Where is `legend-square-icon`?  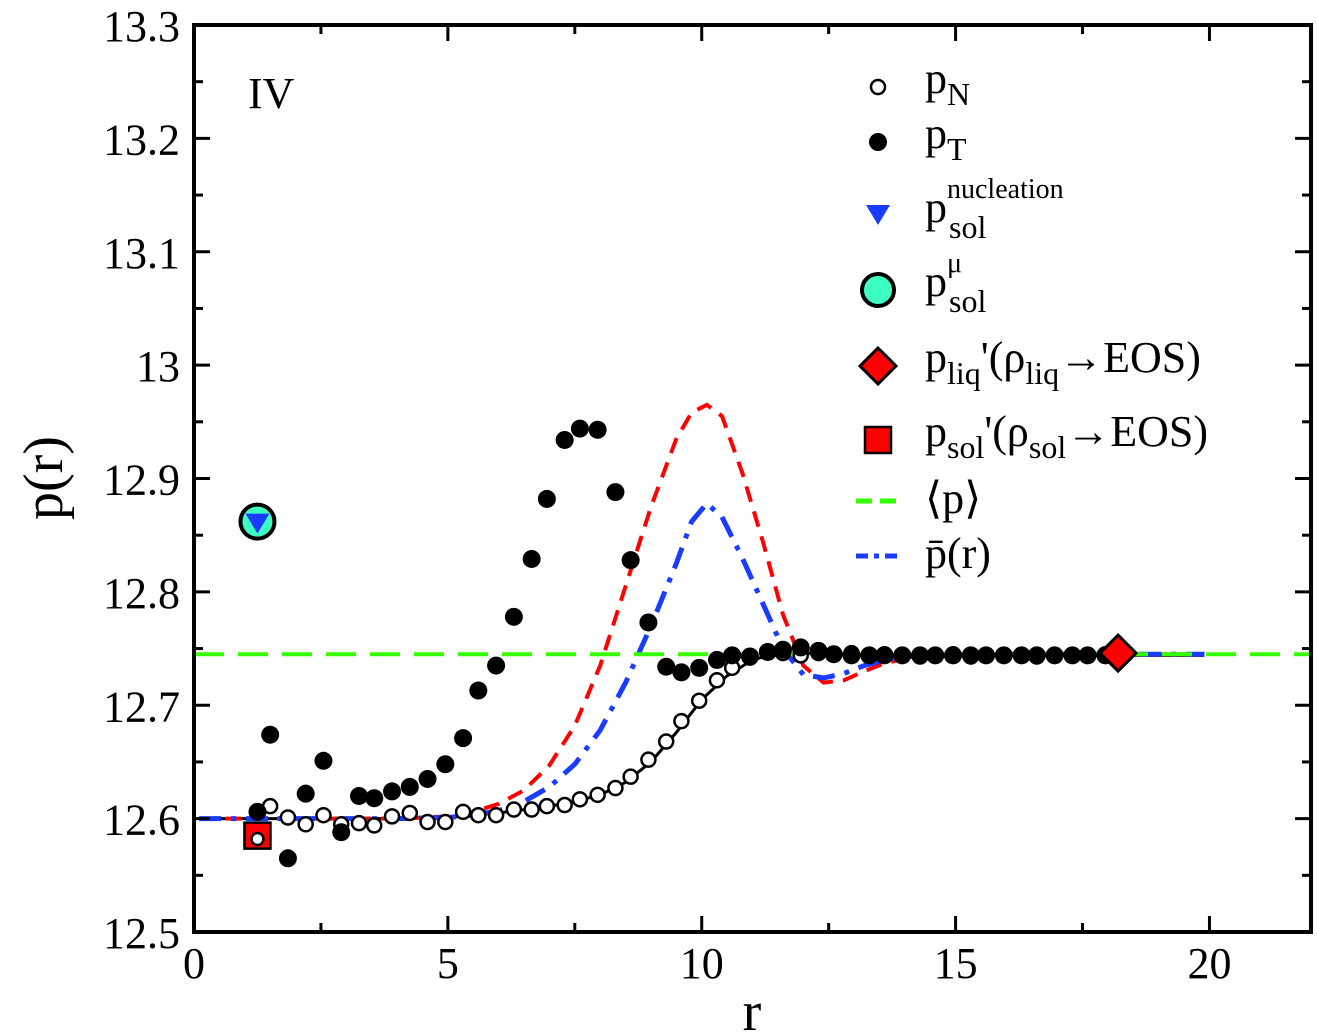 legend-square-icon is located at coordinates (878, 440).